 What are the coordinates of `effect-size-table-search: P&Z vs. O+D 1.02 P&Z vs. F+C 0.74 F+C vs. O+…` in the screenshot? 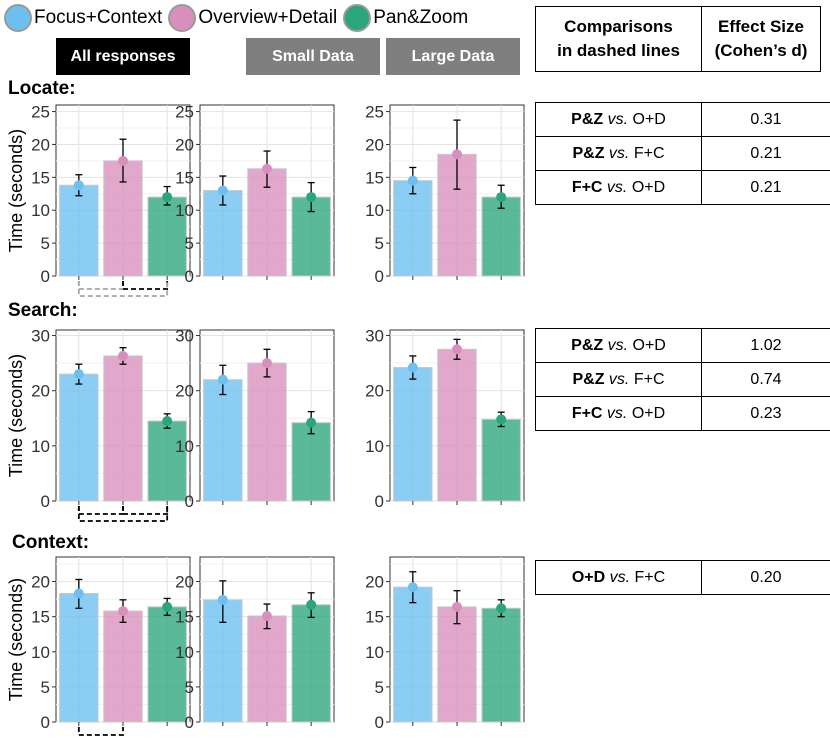 It's located at (682, 379).